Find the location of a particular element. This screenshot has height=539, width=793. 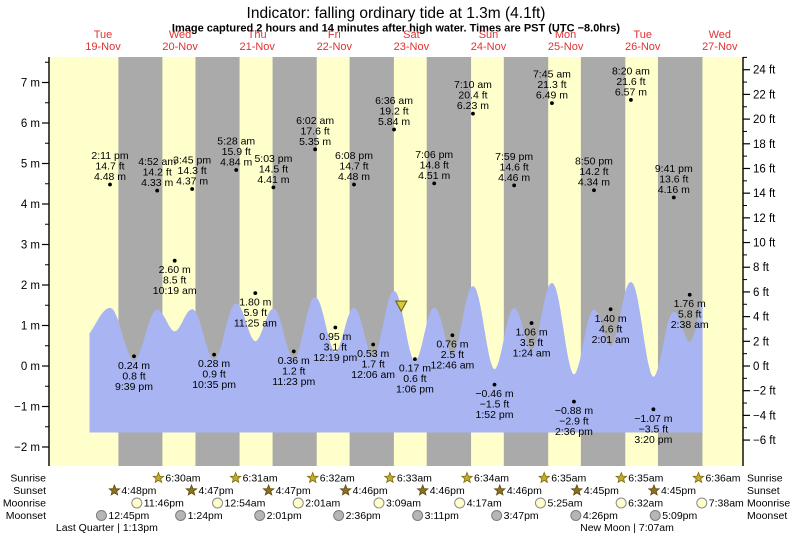

low-tide-label: 1.06 m is located at coordinates (531, 333).